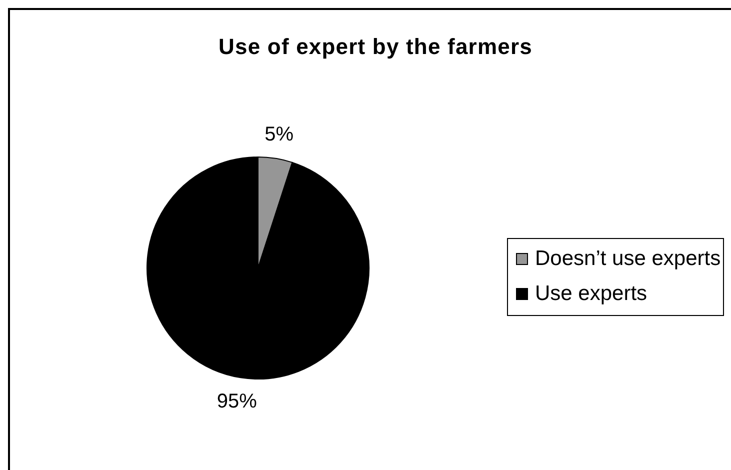  Describe the element at coordinates (376, 47) in the screenshot. I see `chart-title: Use of expert by the farmers` at that location.